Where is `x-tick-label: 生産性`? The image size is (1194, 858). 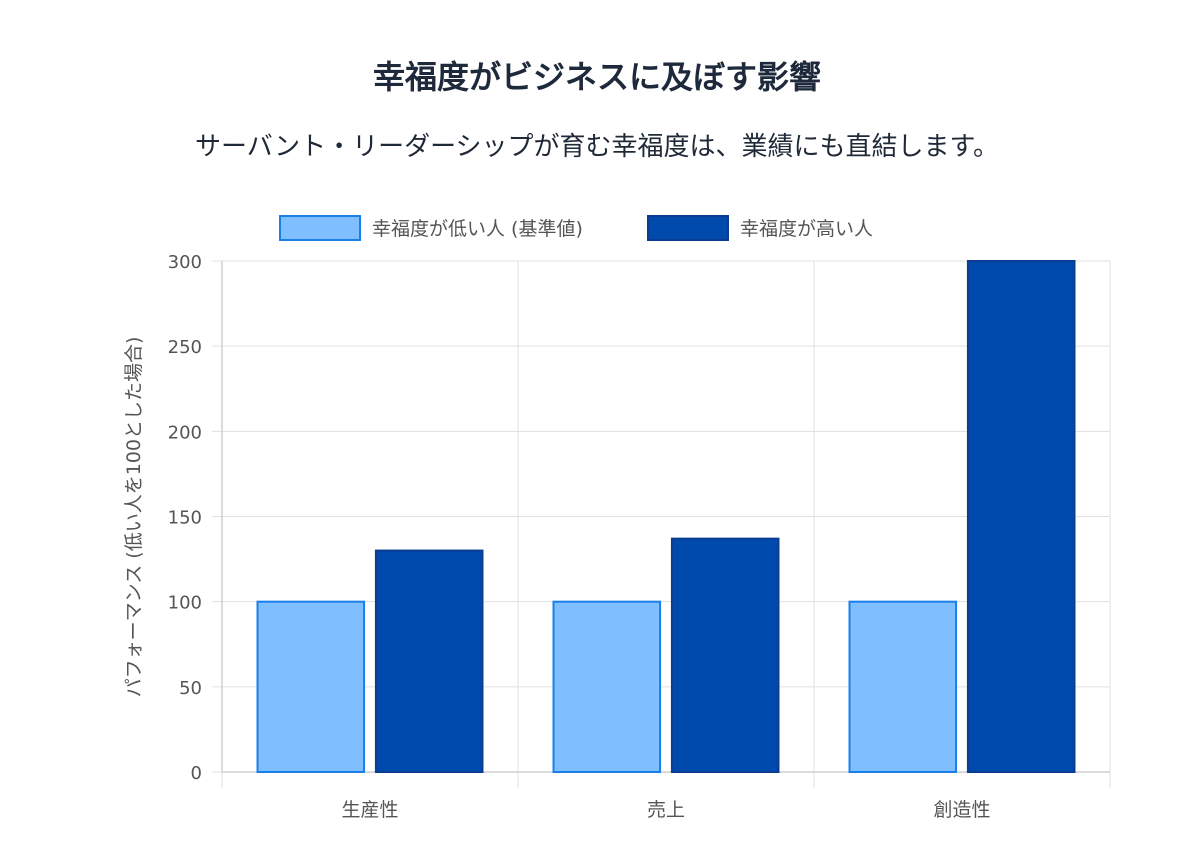 x-tick-label: 生産性 is located at coordinates (369, 810).